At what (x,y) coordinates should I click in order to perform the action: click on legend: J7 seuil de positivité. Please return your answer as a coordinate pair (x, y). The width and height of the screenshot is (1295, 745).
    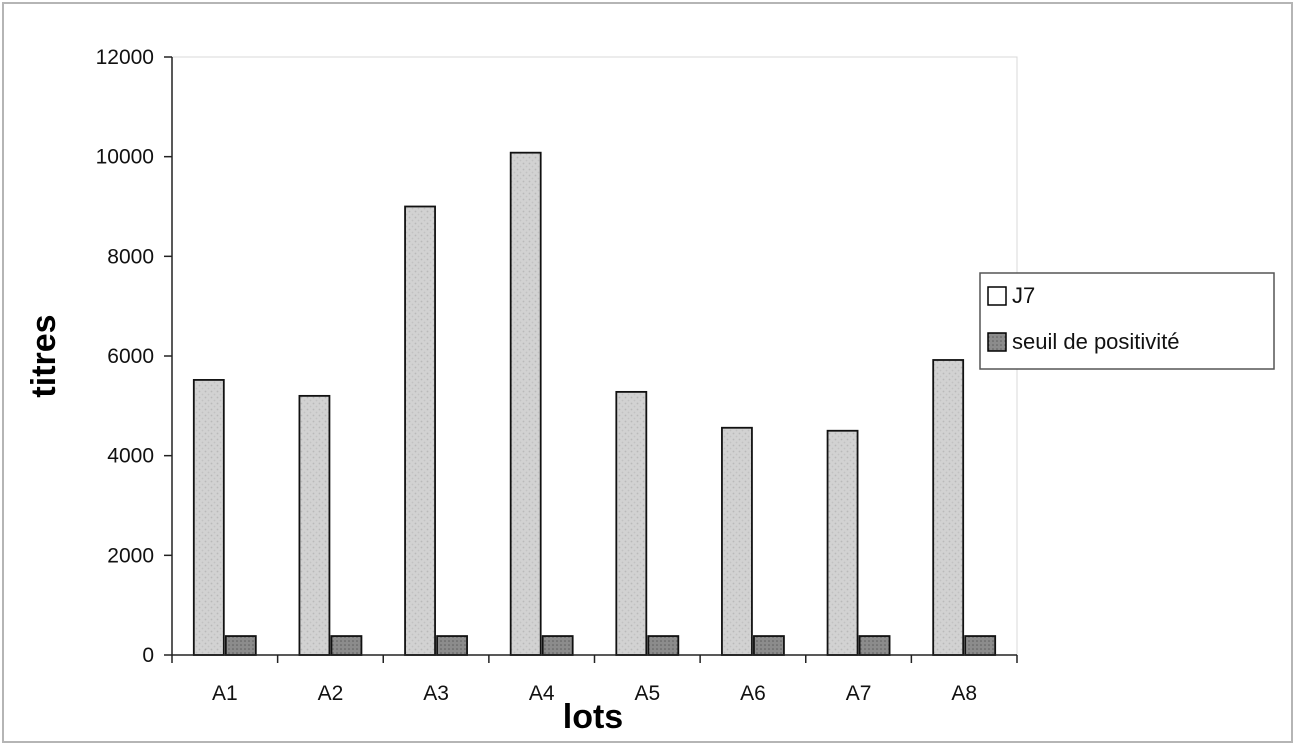
    Looking at the image, I should click on (1127, 321).